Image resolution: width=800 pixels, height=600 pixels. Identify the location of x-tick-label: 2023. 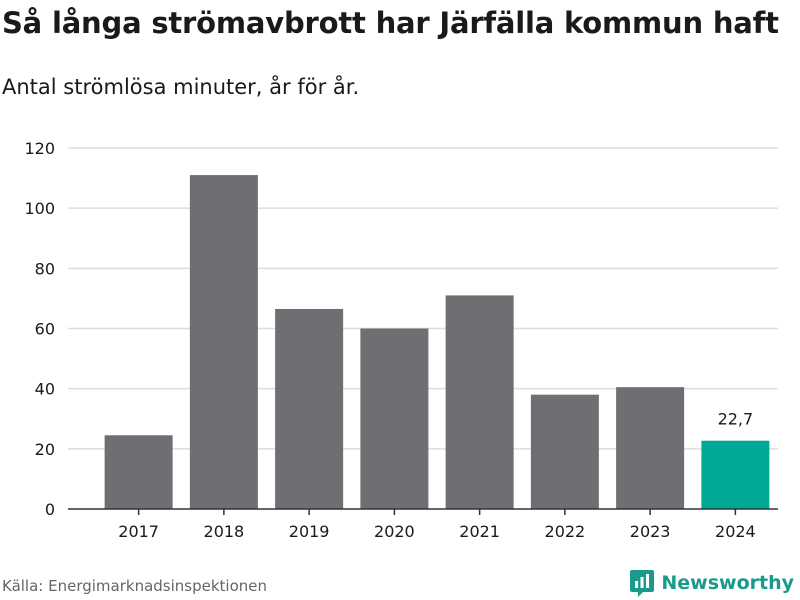
(650, 531).